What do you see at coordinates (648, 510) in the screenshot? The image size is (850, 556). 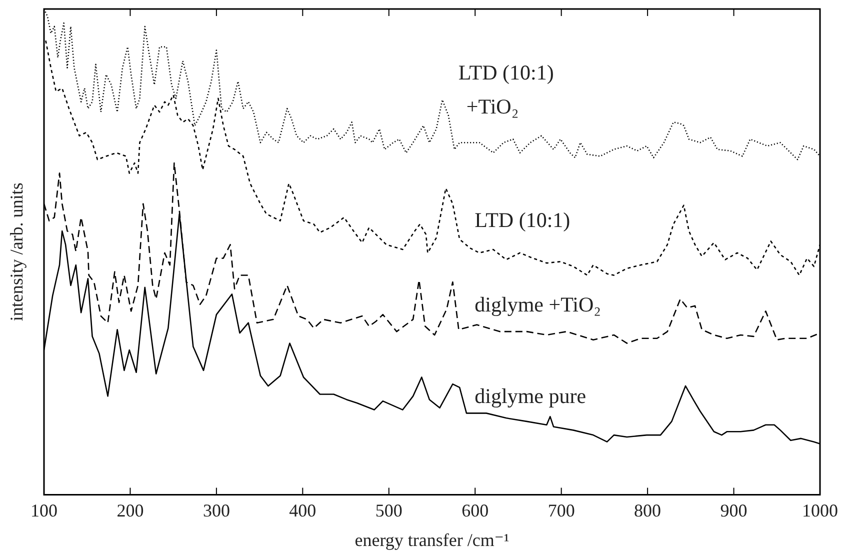 I see `x-tick-label: 800` at bounding box center [648, 510].